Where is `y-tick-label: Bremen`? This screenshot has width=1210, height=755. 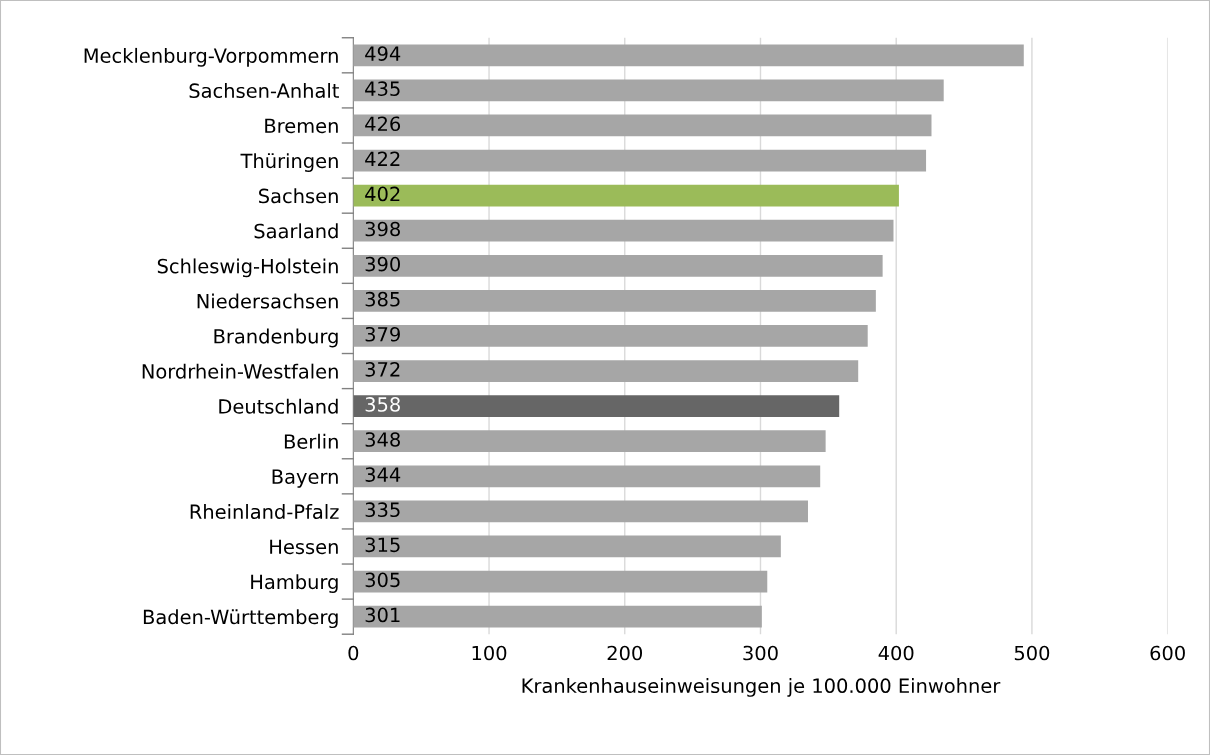 y-tick-label: Bremen is located at coordinates (301, 126).